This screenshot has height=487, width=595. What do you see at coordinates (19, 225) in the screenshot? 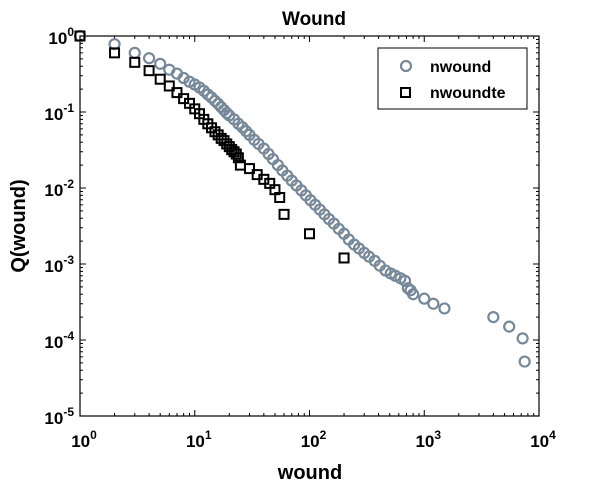
I see `y-axis-label: Q(wound)` at bounding box center [19, 225].